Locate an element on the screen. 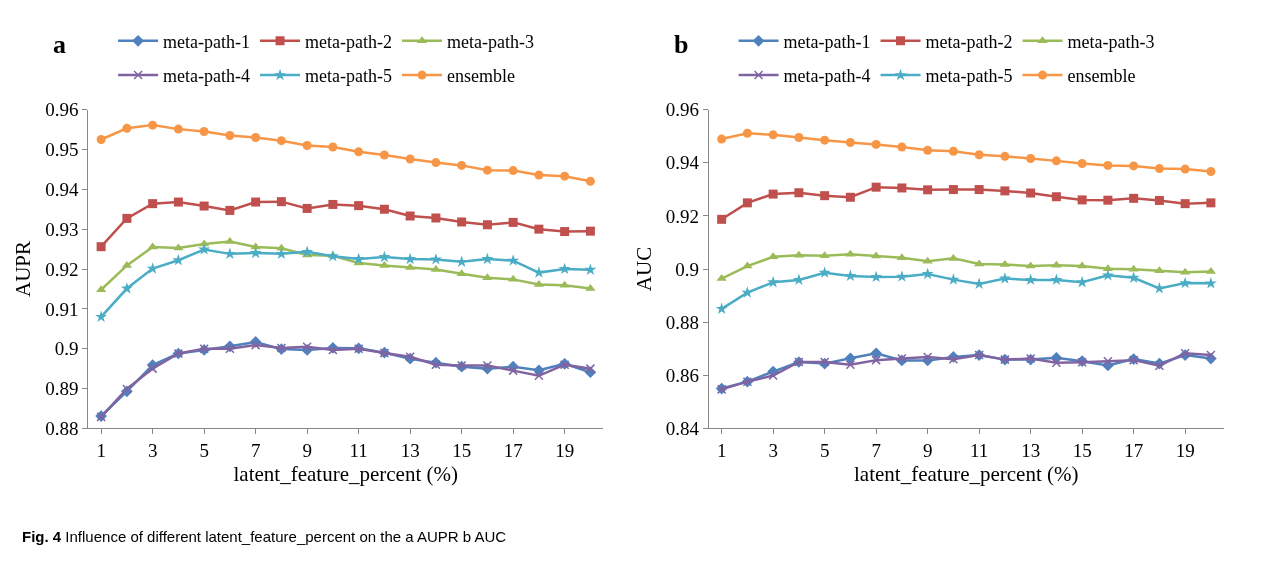 The height and width of the screenshot is (568, 1281). y-tick-label: 0.84 is located at coordinates (682, 429).